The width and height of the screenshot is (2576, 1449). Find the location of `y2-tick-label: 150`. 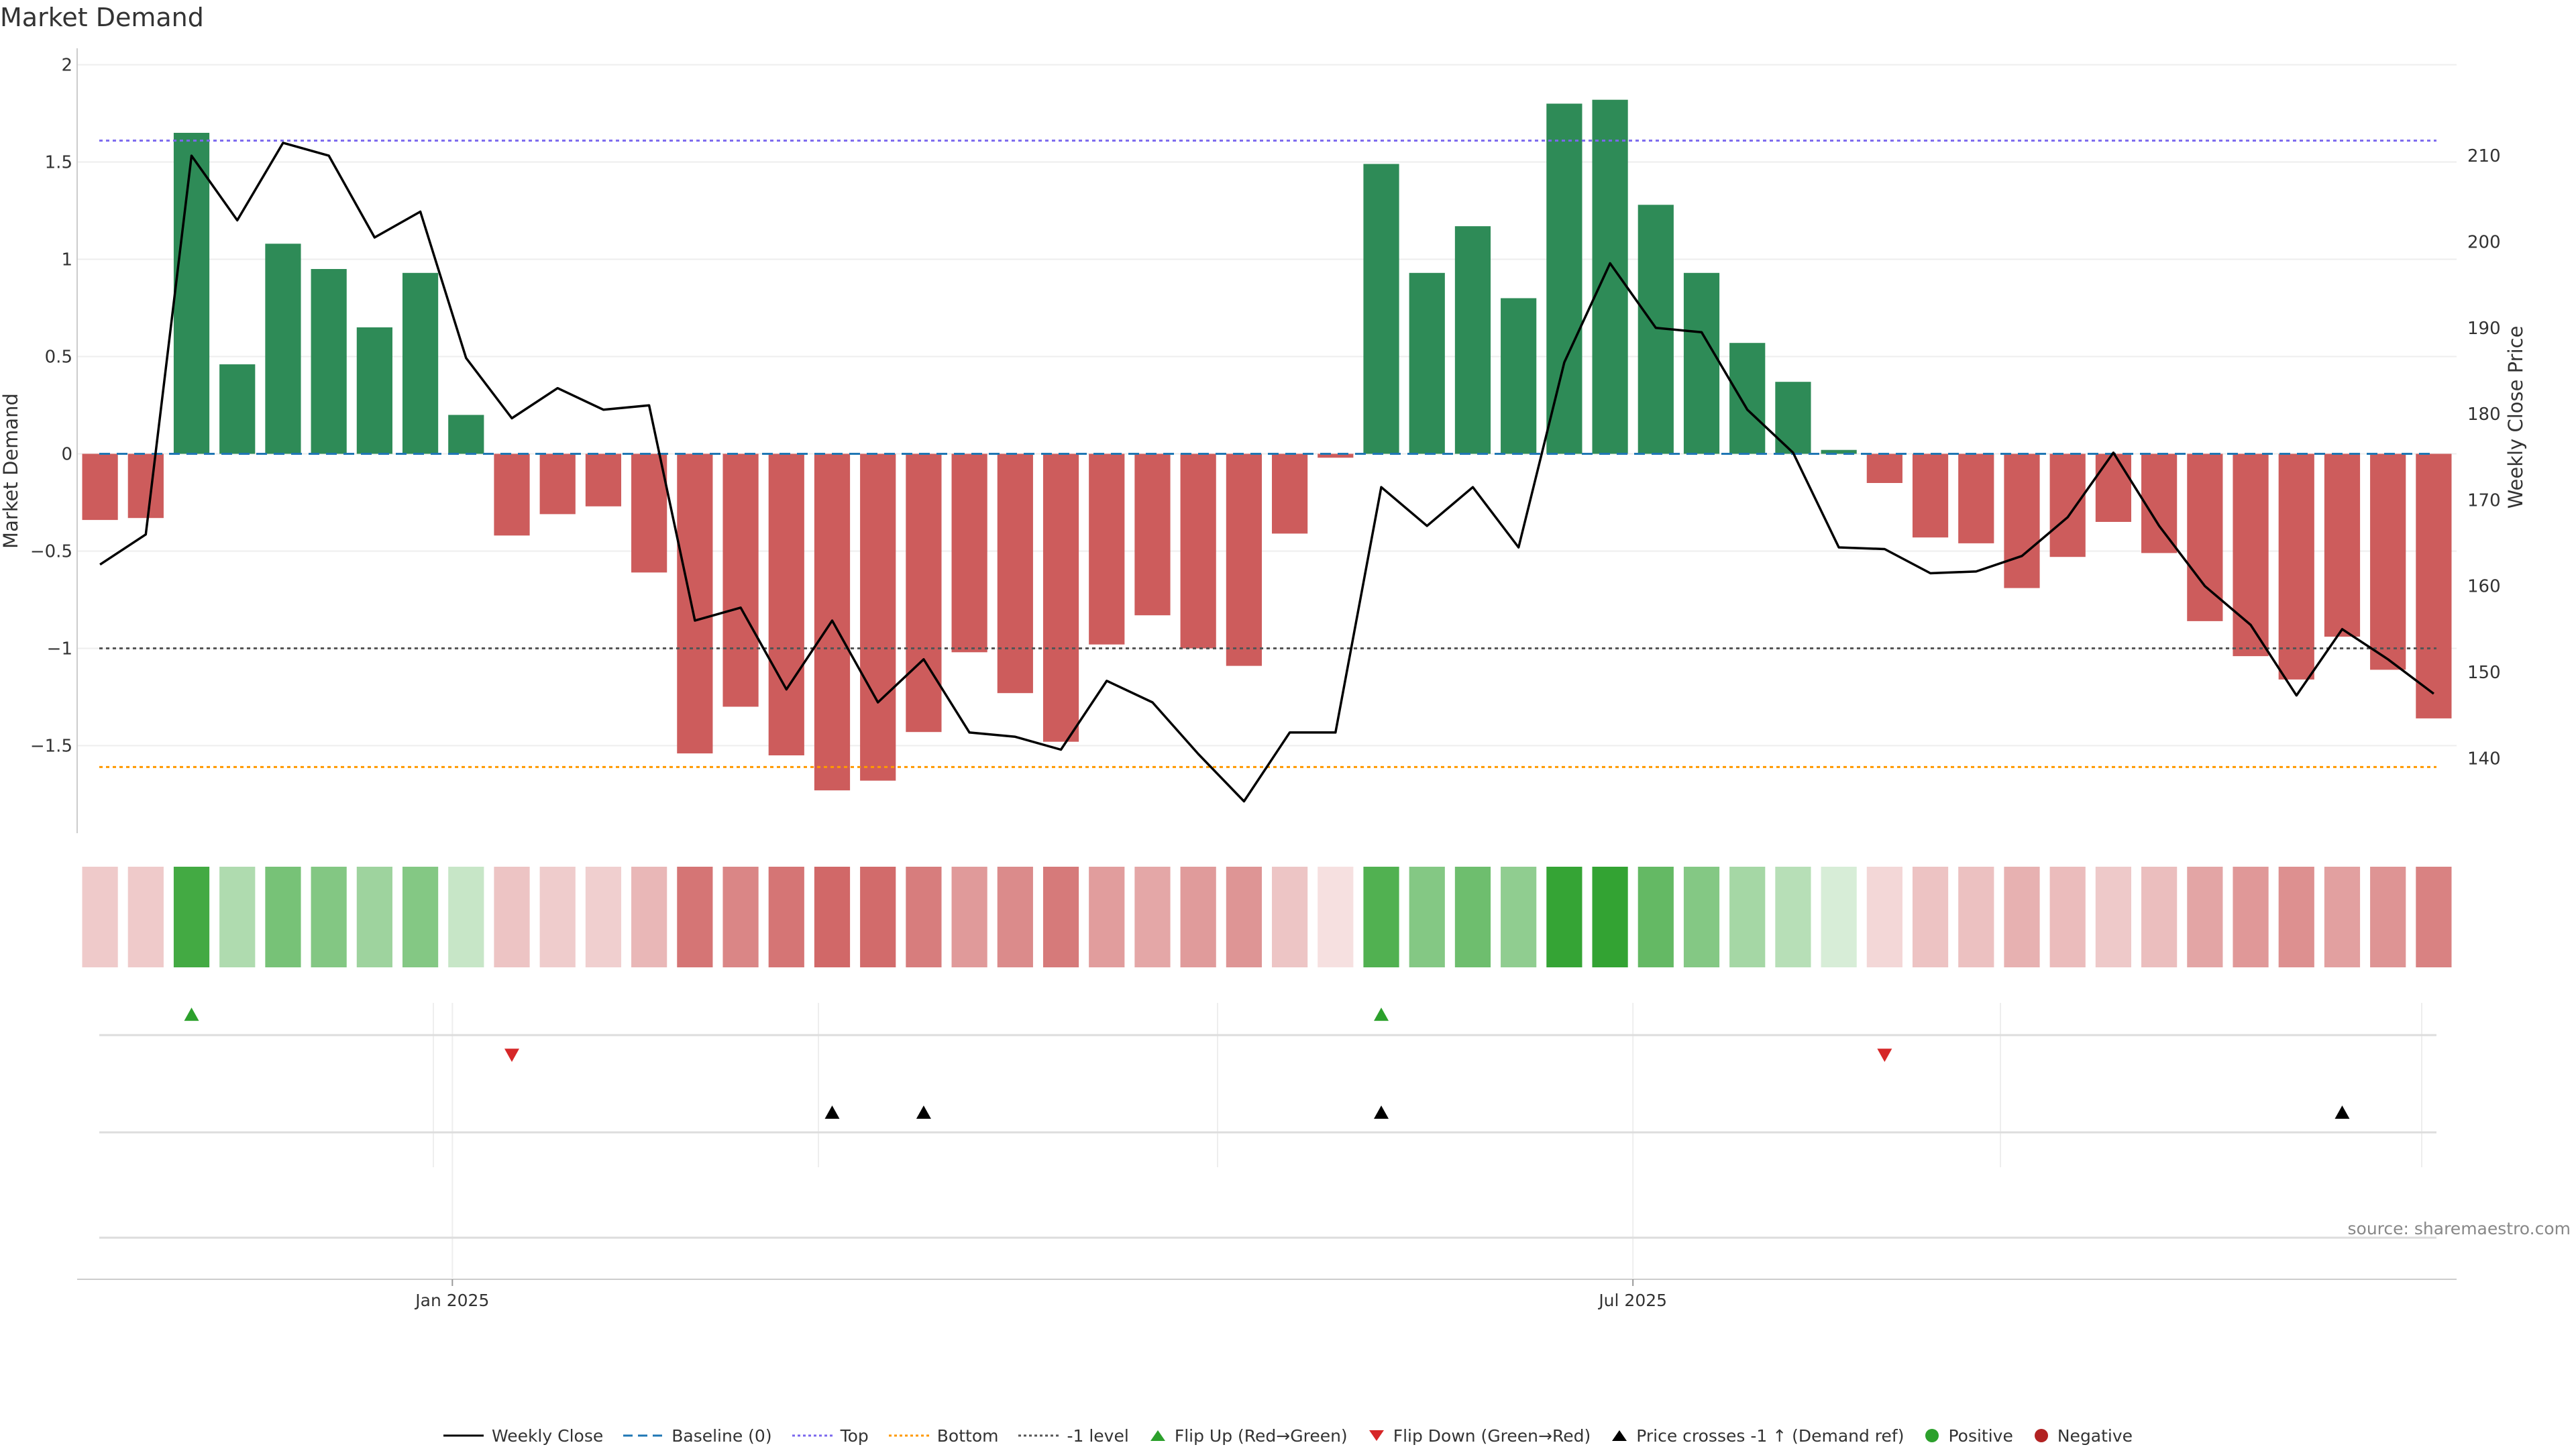

y2-tick-label: 150 is located at coordinates (2484, 673).